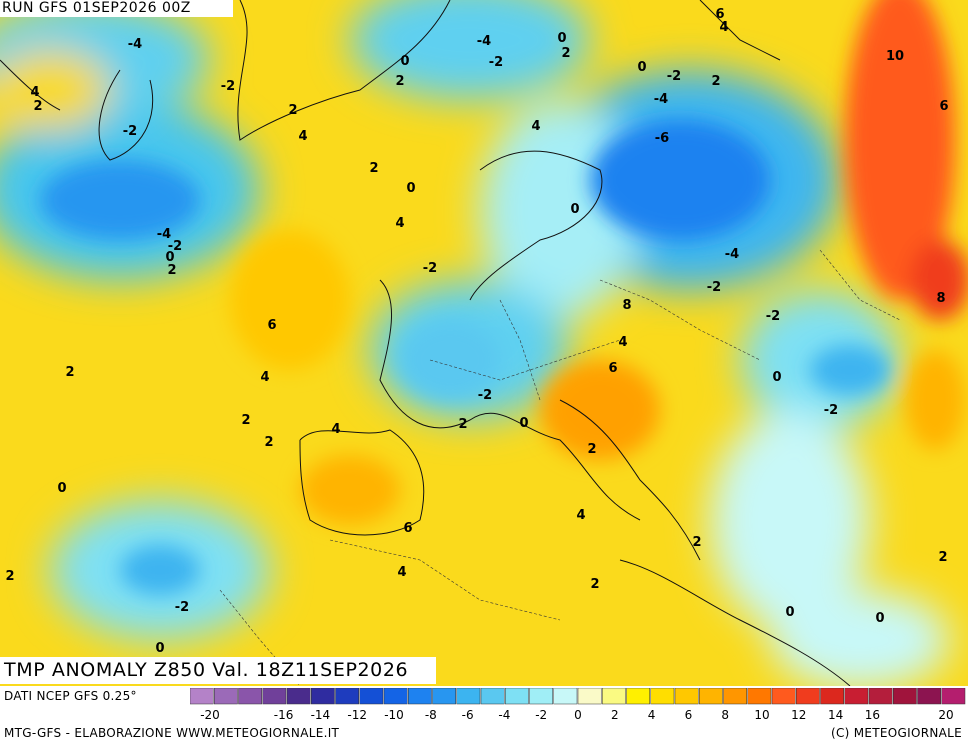  I want to click on scale-tick-label: 2, so click(615, 715).